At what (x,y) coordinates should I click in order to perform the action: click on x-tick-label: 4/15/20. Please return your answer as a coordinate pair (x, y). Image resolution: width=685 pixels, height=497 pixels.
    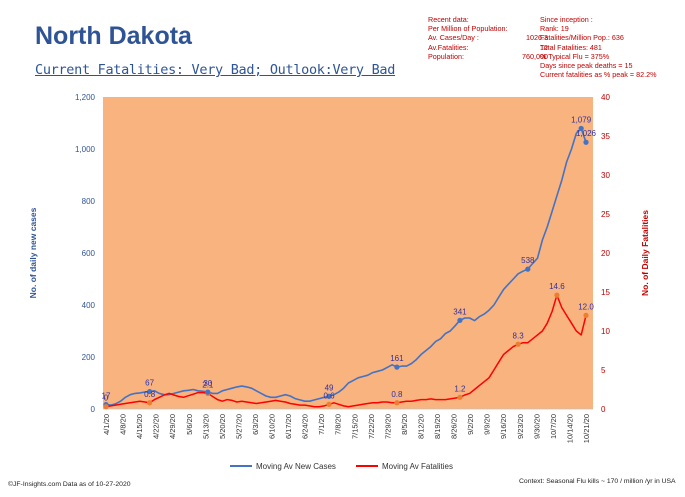
    Looking at the image, I should click on (139, 426).